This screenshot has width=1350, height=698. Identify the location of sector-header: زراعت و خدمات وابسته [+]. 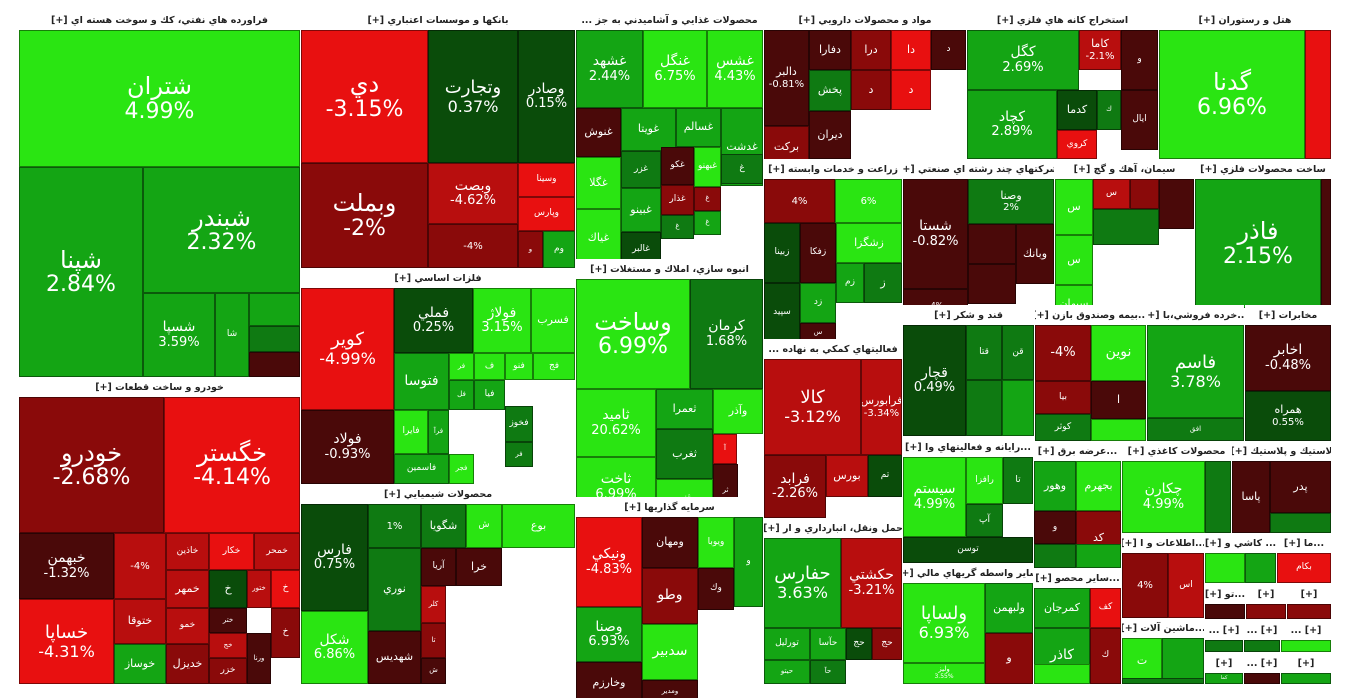
(833, 169).